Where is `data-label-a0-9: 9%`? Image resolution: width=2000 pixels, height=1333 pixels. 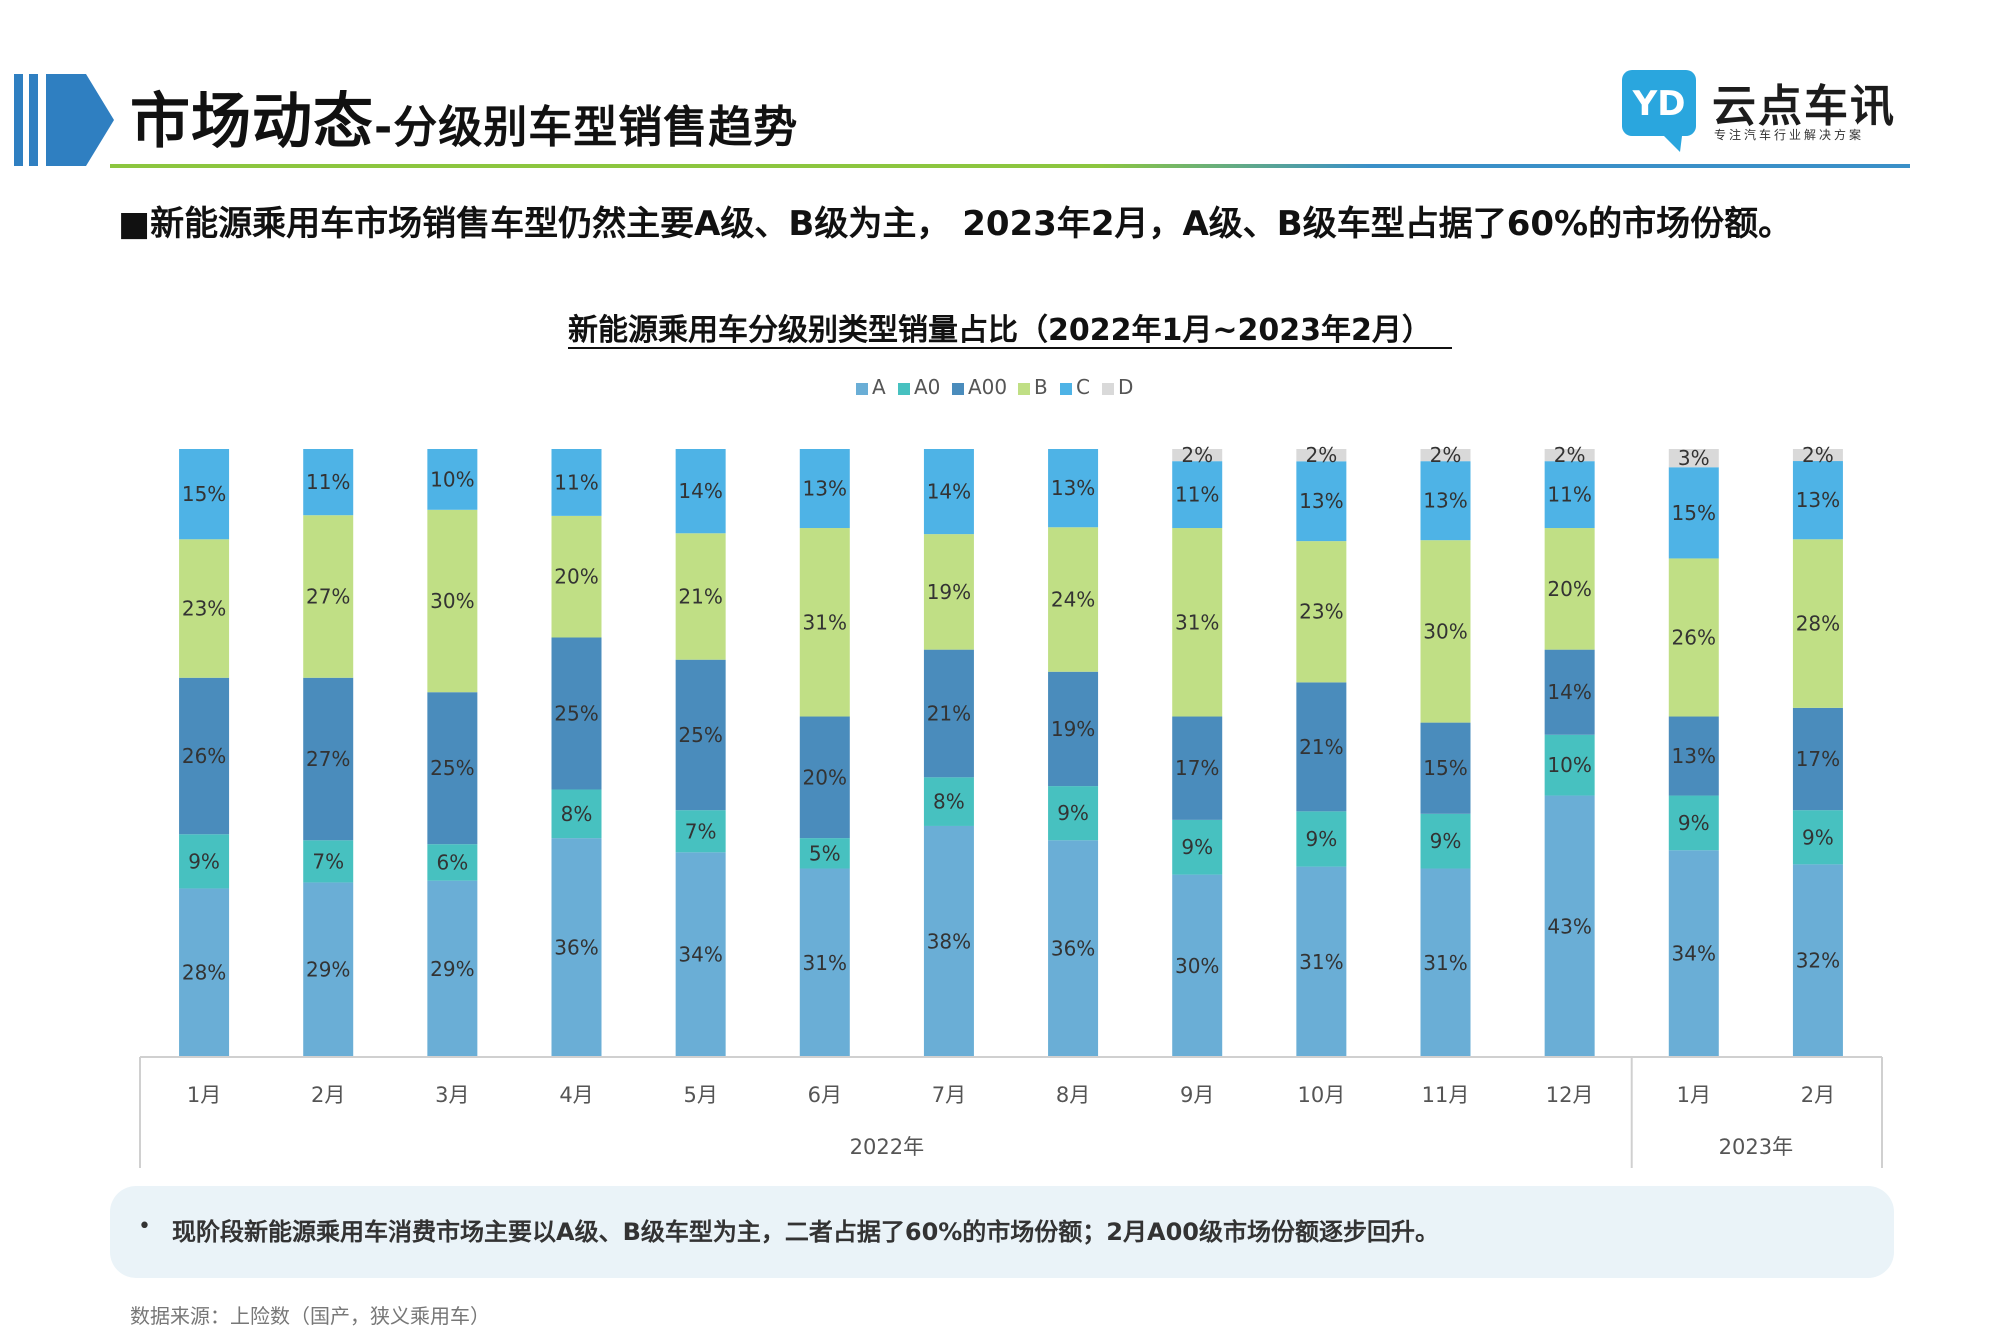 data-label-a0-9: 9% is located at coordinates (1197, 847).